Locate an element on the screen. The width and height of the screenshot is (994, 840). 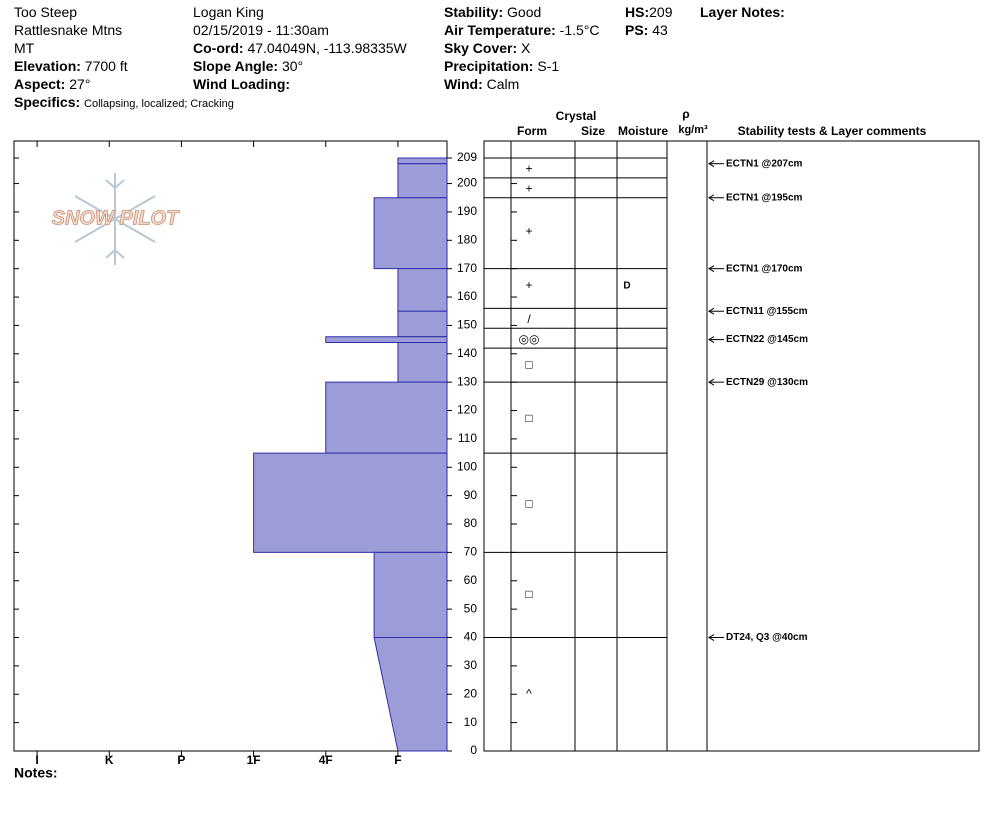
datetime: 02/15/2019 - 11:30am is located at coordinates (261, 30).